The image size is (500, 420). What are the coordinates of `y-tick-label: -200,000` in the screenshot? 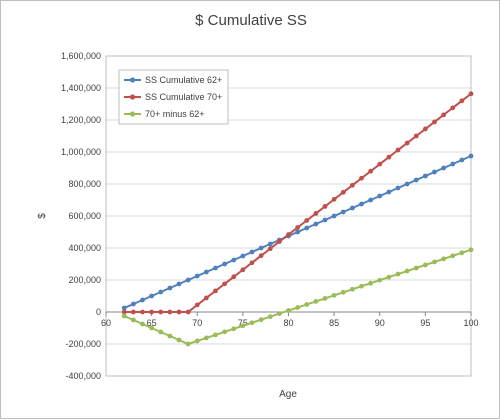 It's located at (83, 344).